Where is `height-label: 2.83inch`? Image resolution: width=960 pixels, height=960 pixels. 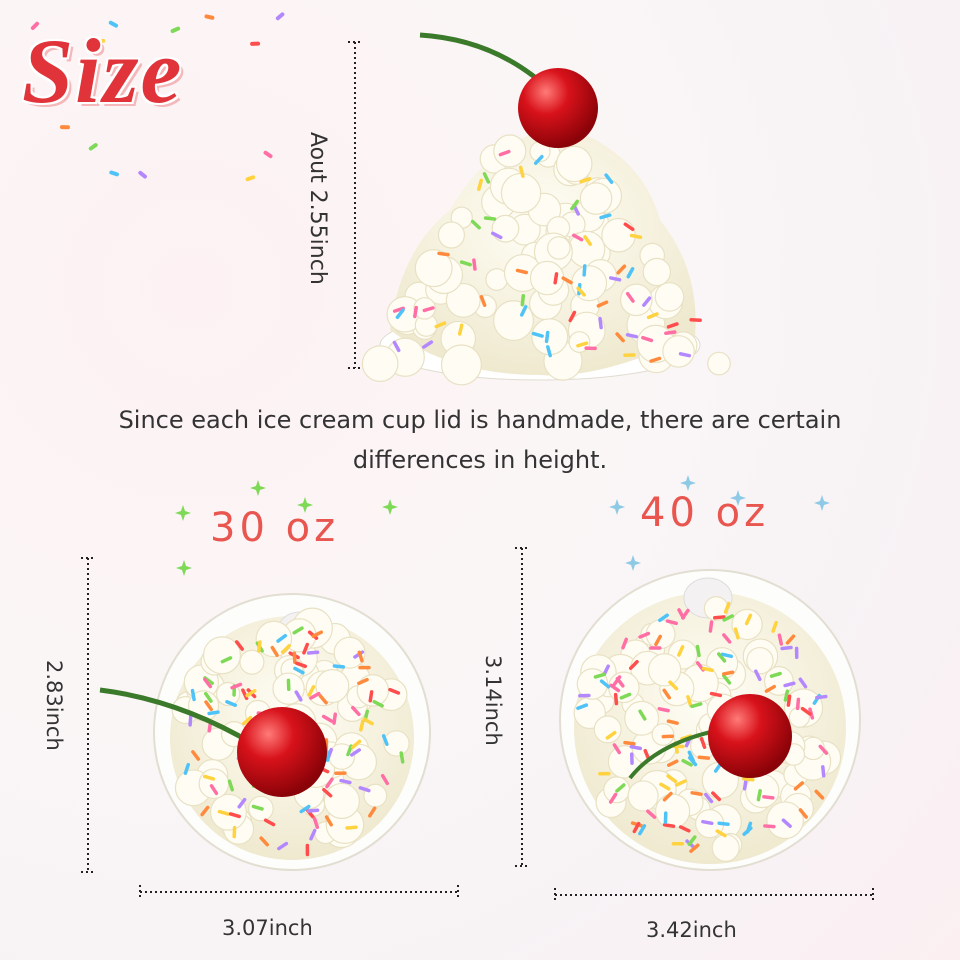
height-label: 2.83inch is located at coordinates (54, 705).